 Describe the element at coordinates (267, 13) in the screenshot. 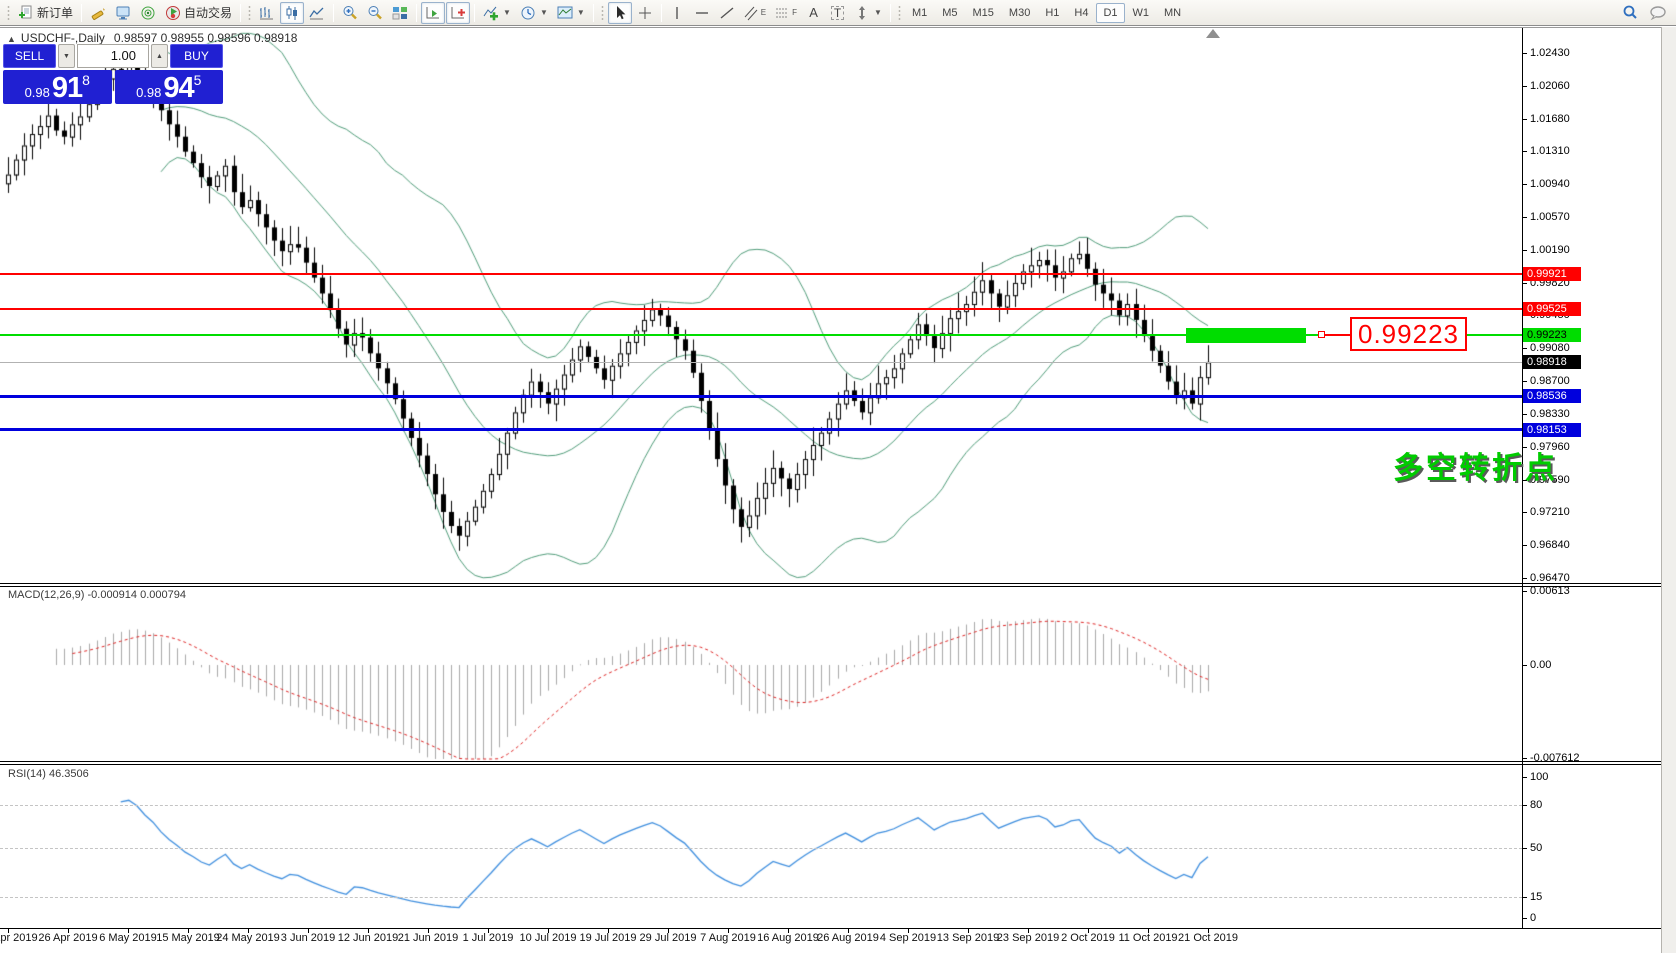

I see `bar-chart-button` at that location.